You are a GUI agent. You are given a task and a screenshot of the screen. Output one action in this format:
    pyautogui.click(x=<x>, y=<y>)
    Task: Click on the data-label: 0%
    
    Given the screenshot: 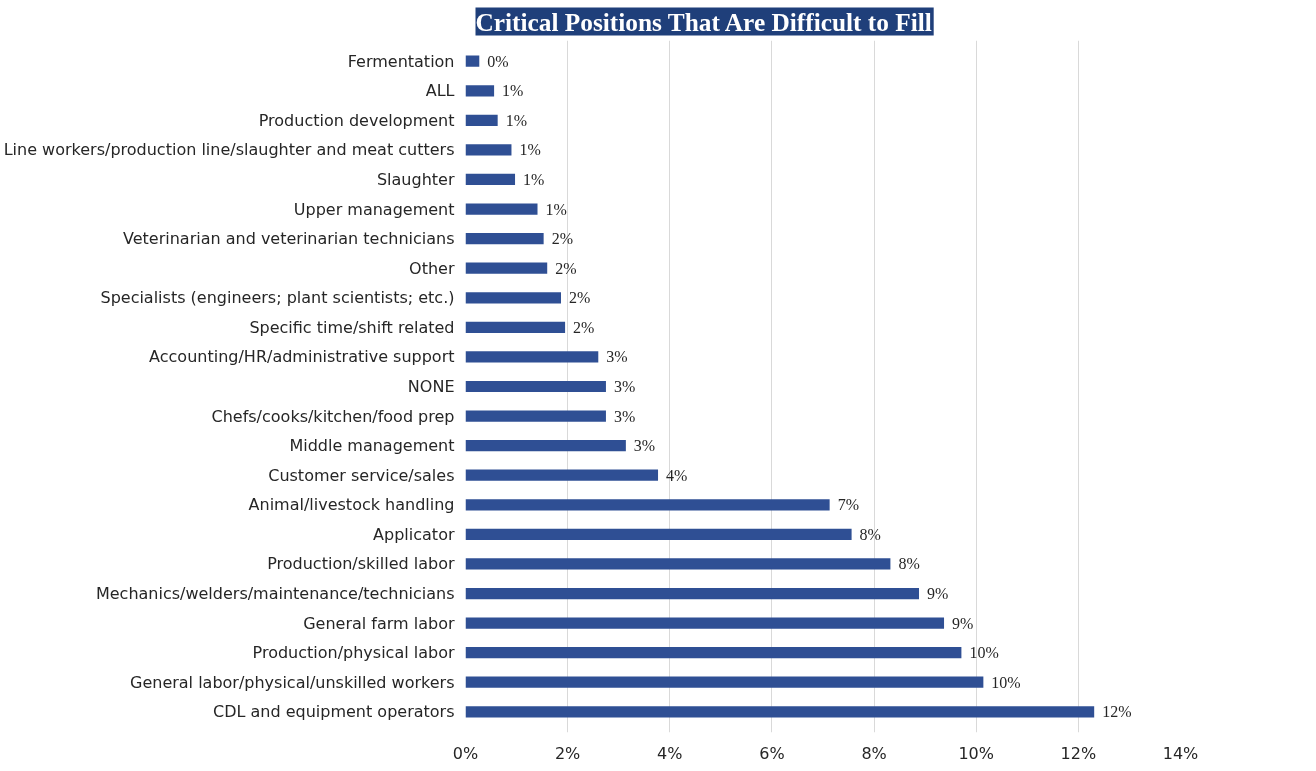 What is the action you would take?
    pyautogui.click(x=498, y=61)
    